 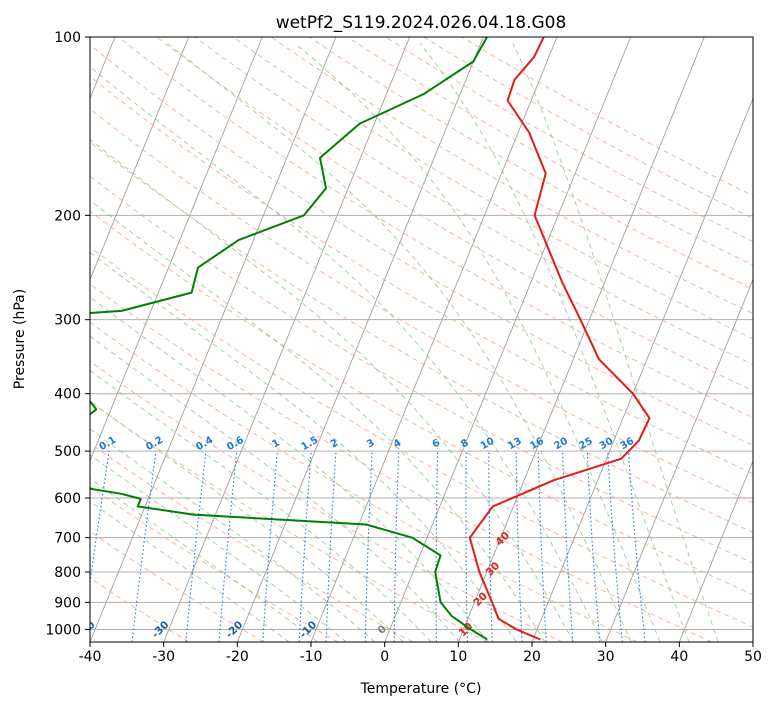 I want to click on mixing-ratio-label: 36, so click(x=627, y=444).